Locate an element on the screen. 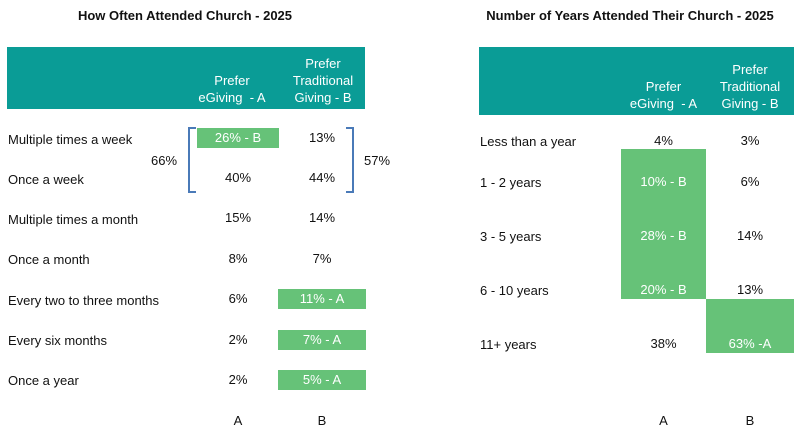 This screenshot has height=437, width=800. right-row-label: Less than a year is located at coordinates (528, 141).